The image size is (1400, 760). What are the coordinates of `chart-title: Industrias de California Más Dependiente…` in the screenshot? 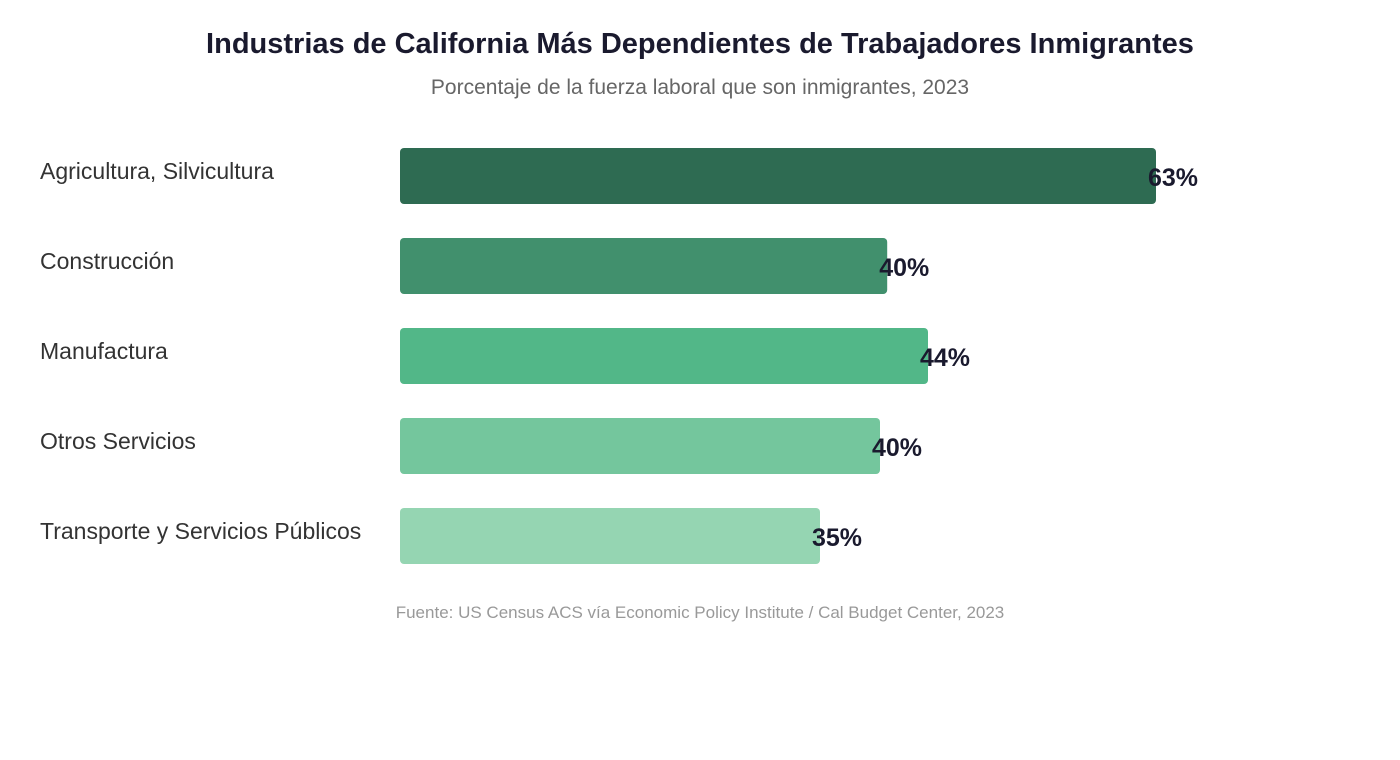 It's located at (700, 44).